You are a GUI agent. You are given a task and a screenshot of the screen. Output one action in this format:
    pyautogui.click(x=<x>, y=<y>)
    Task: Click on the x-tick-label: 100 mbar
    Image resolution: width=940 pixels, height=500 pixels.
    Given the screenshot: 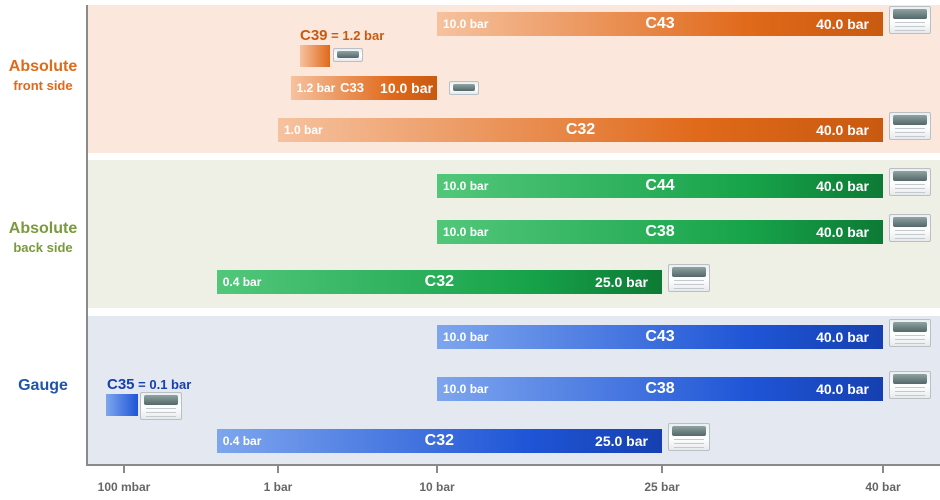 What is the action you would take?
    pyautogui.click(x=124, y=487)
    